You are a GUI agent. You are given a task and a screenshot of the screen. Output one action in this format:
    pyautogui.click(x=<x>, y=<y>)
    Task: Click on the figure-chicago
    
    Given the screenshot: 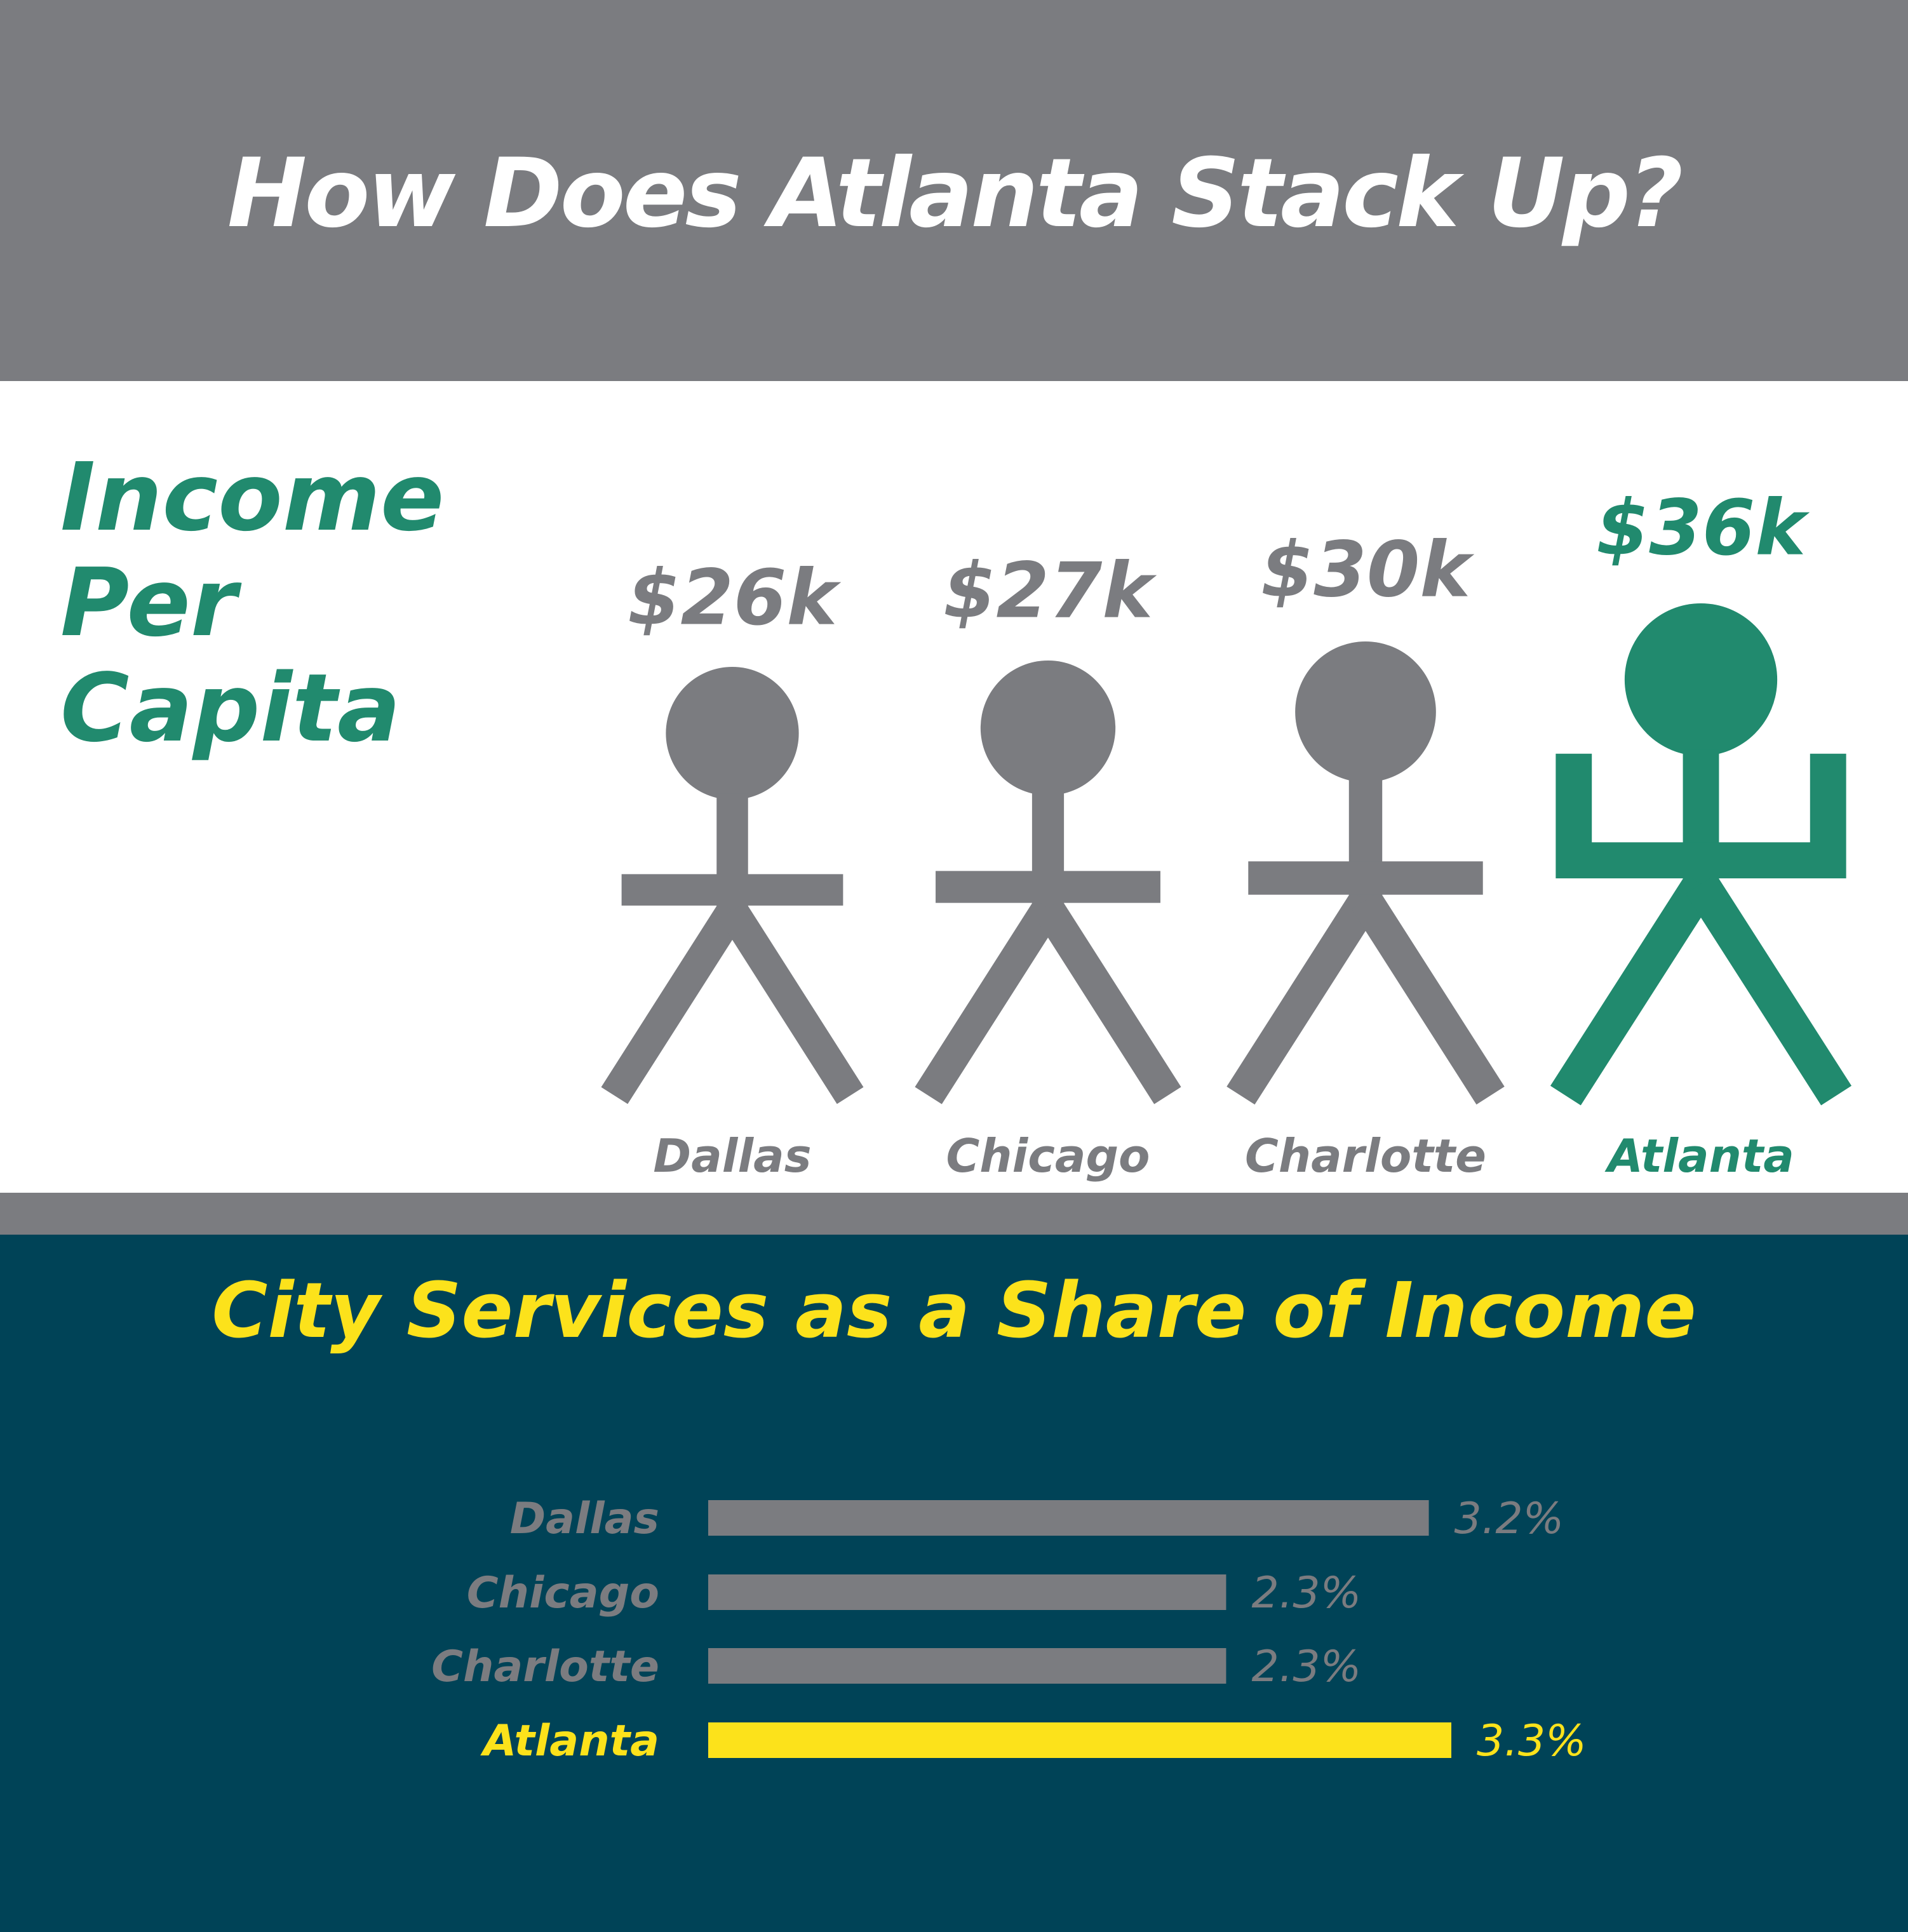 What is the action you would take?
    pyautogui.click(x=1048, y=882)
    